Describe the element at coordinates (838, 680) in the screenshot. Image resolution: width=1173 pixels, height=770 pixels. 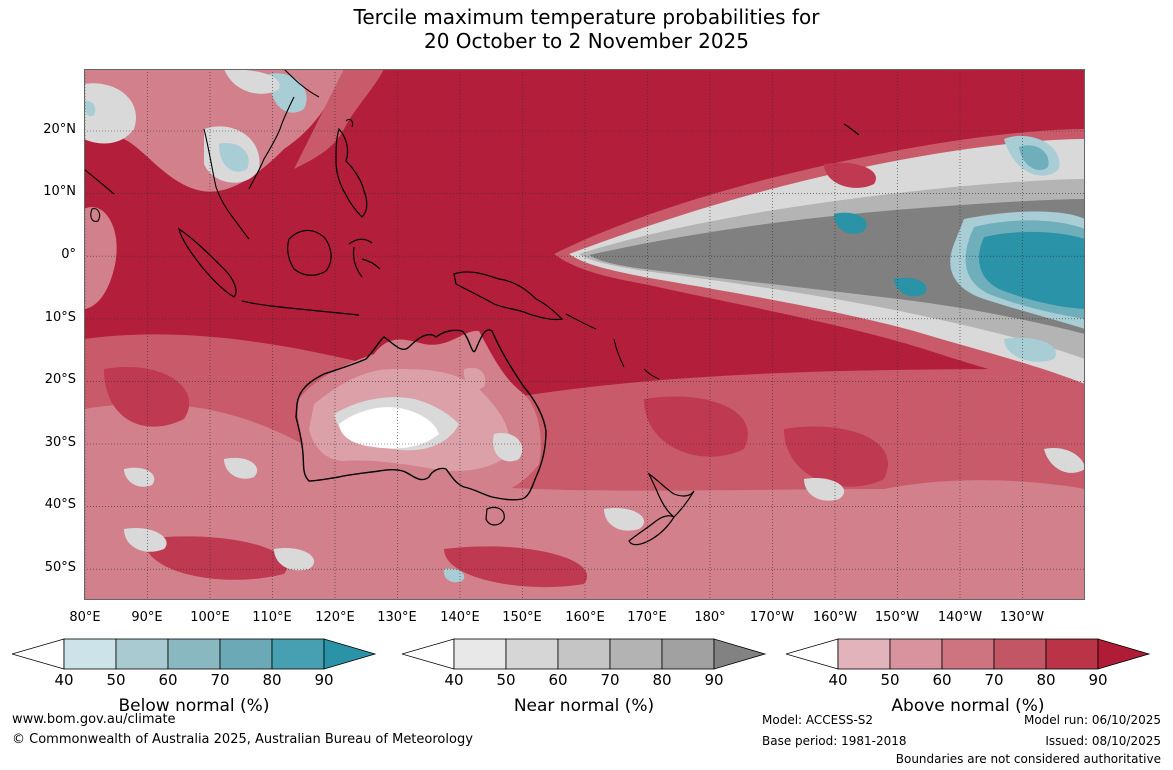
I see `above-tick-40: 40` at that location.